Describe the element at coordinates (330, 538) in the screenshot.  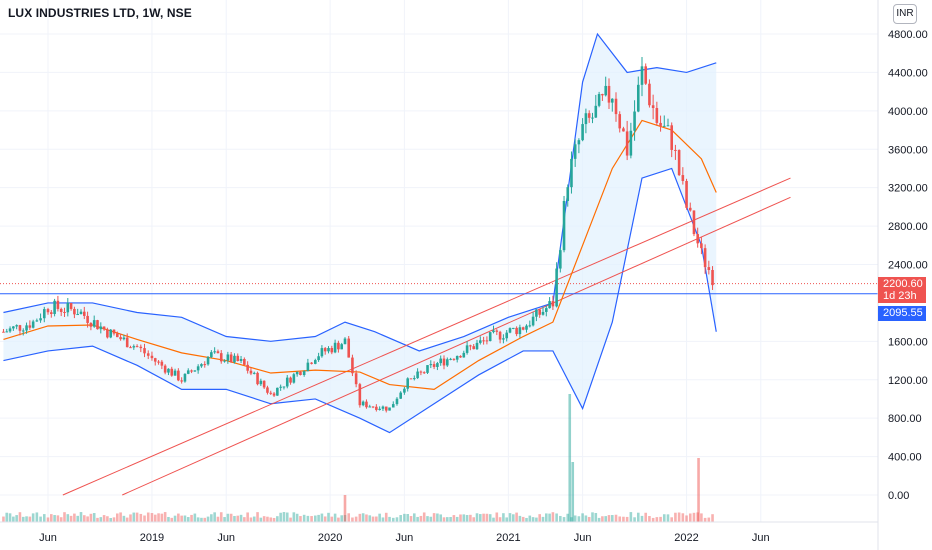
I see `time-tick-label: 2020` at that location.